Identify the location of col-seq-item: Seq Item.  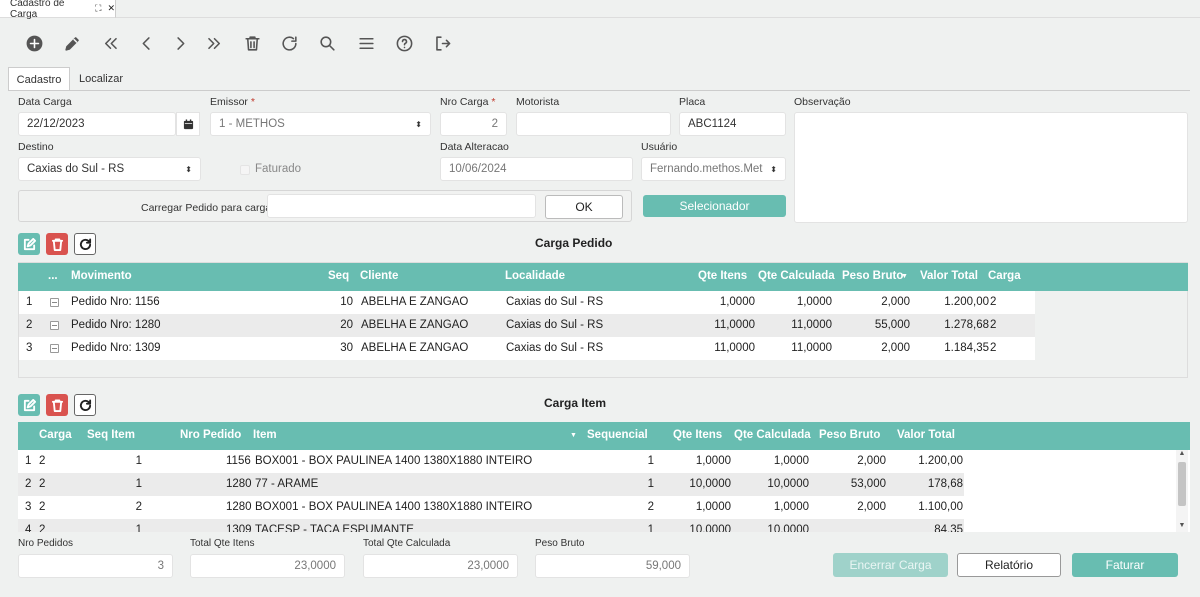
(111, 435).